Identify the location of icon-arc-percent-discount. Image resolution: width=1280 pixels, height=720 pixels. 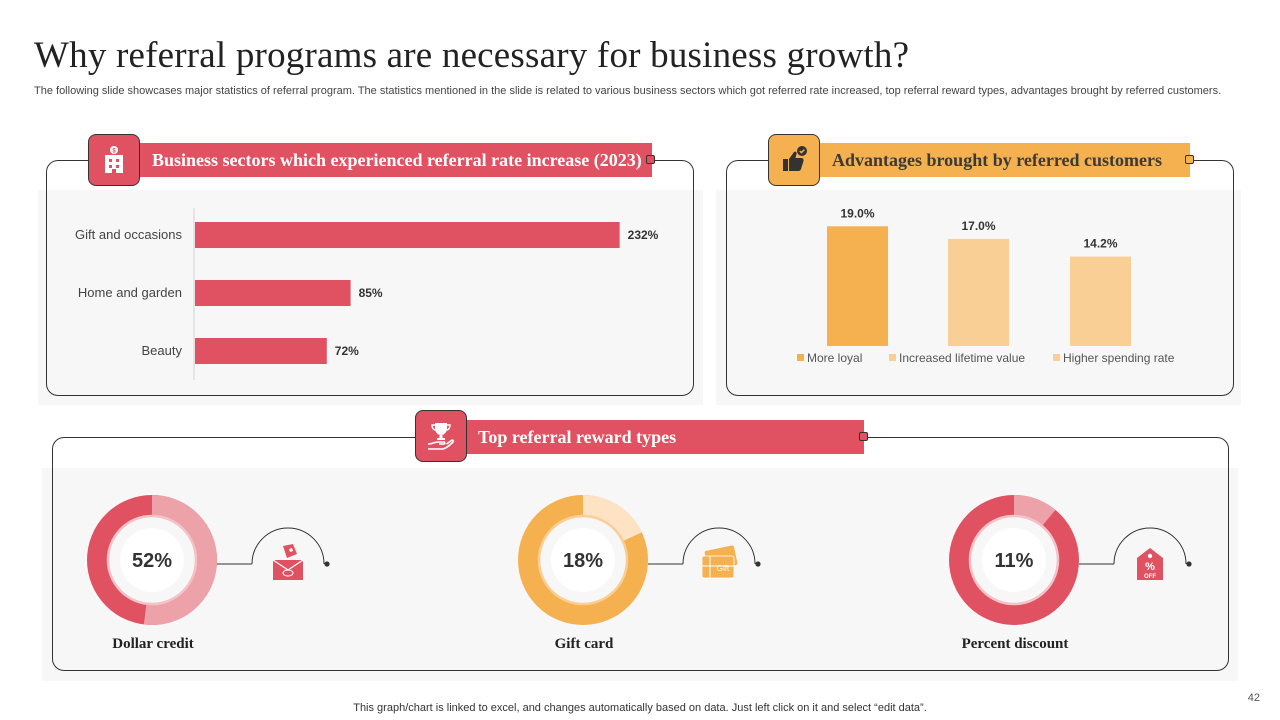
(1150, 546).